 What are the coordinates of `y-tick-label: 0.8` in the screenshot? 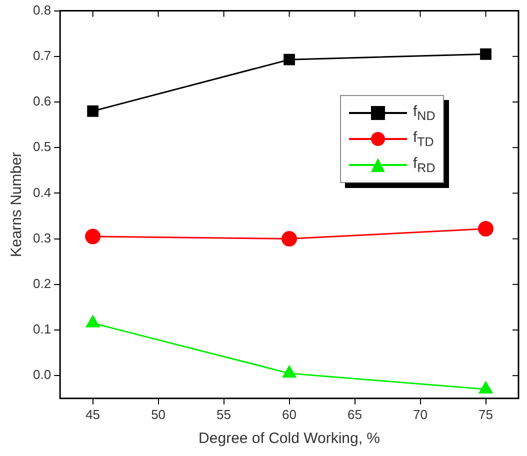 It's located at (42, 10).